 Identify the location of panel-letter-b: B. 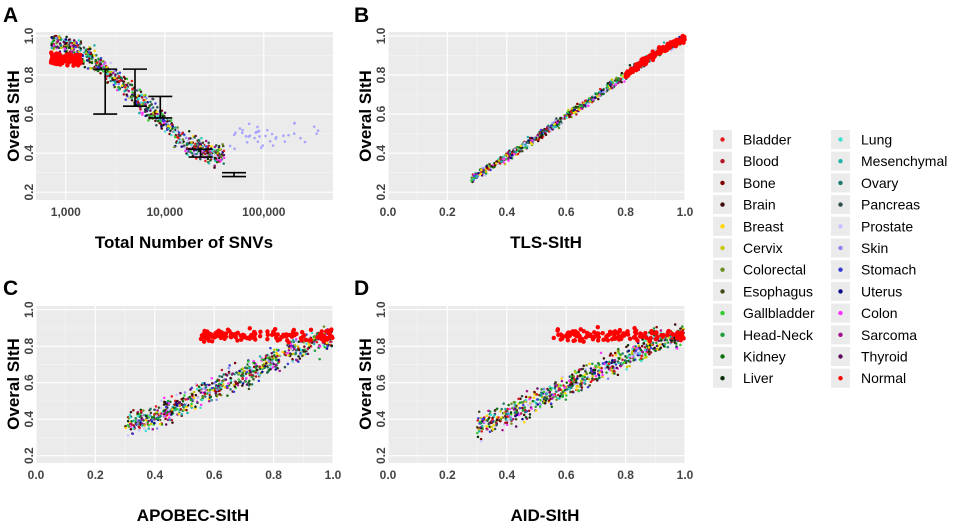
(361, 15).